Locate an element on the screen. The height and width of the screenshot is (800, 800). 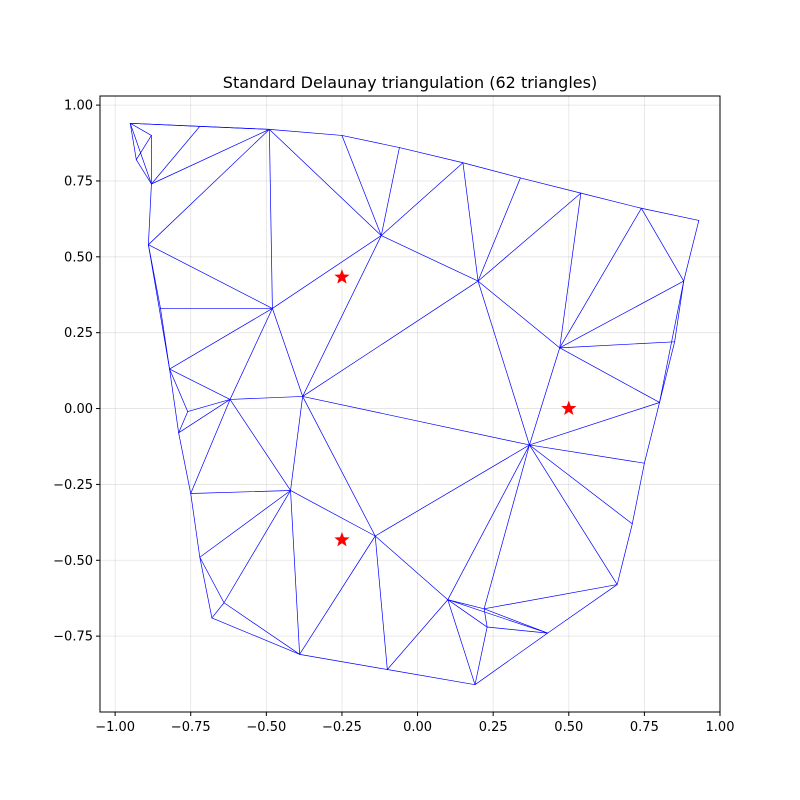
y-tick-label: −0.25 is located at coordinates (73, 485).